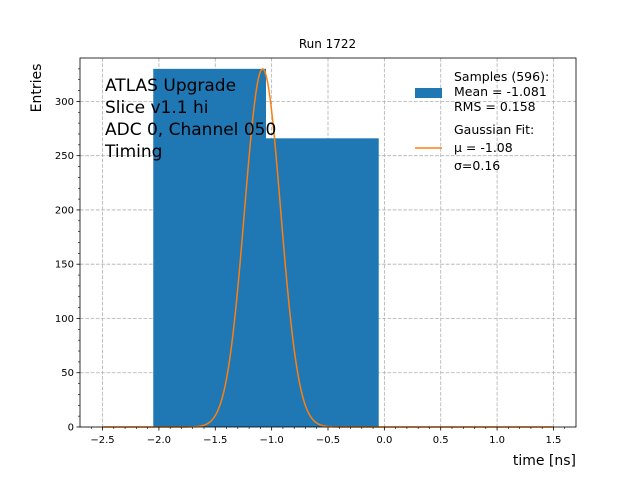 The height and width of the screenshot is (480, 640). What do you see at coordinates (495, 106) in the screenshot?
I see `legend-samples-line-2: RMS = 0.158` at bounding box center [495, 106].